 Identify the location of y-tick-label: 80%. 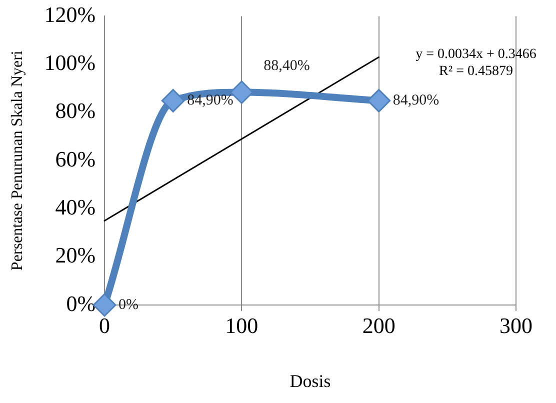
(75, 111).